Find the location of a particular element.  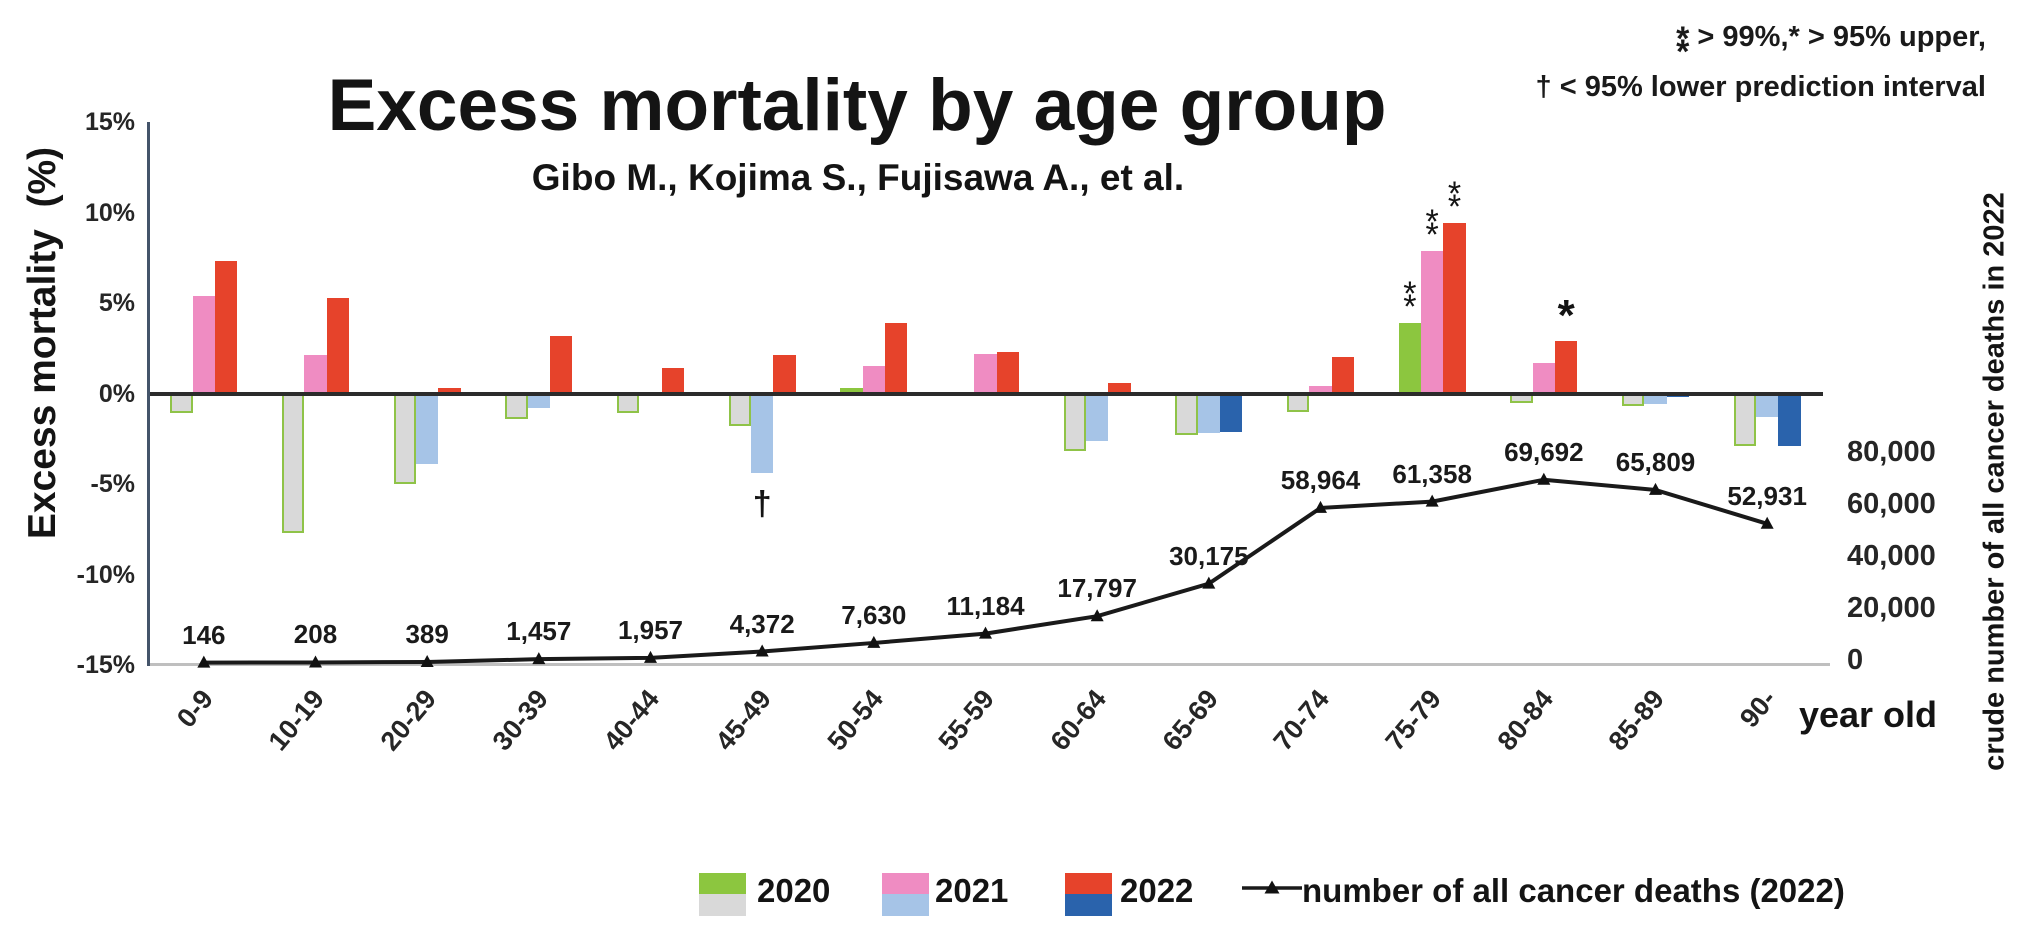

note-star-icon: * is located at coordinates (1794, 37).